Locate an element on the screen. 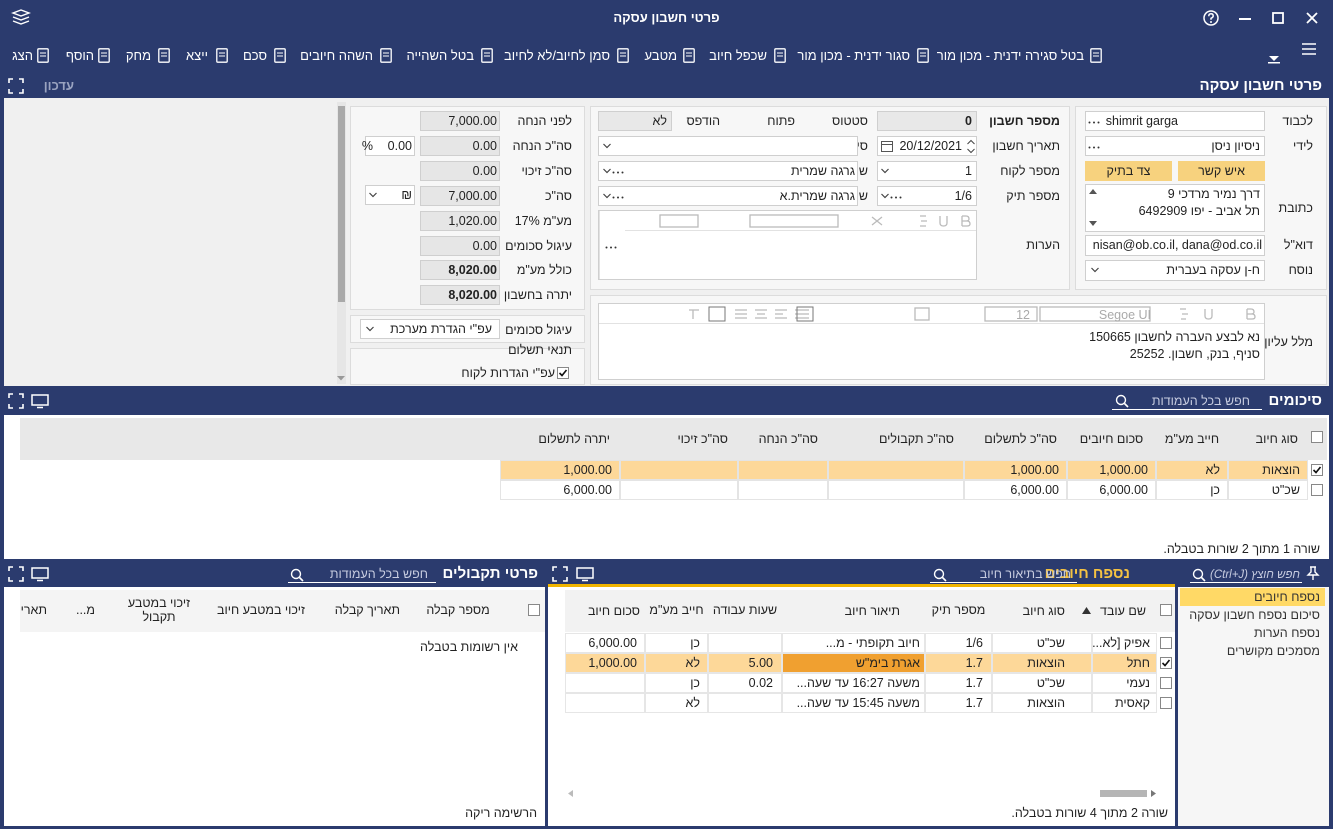 The height and width of the screenshot is (829, 1333). scroll-thumb is located at coordinates (341, 204).